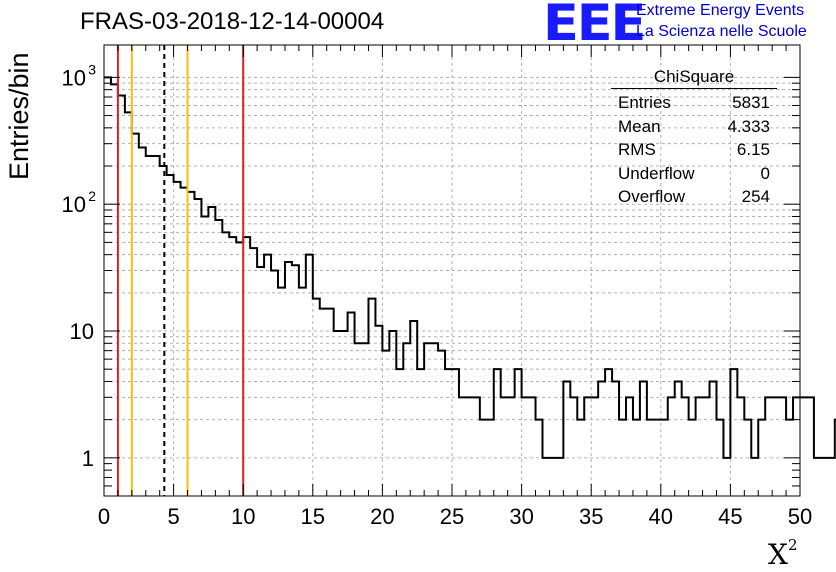  I want to click on x-tick-label: 15, so click(313, 516).